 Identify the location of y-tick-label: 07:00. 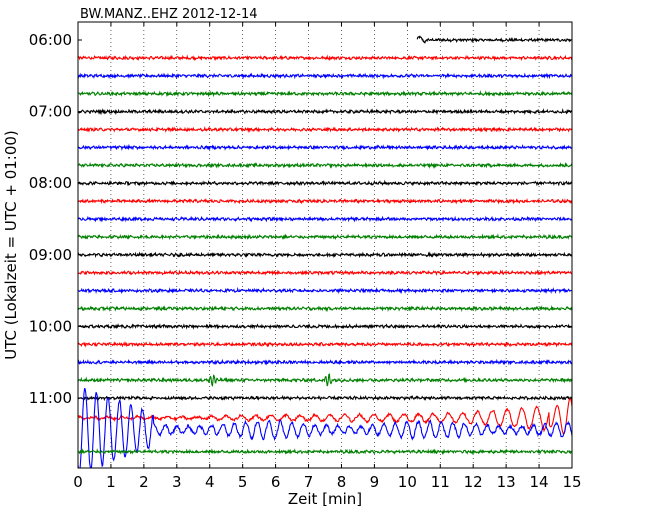
(50, 112).